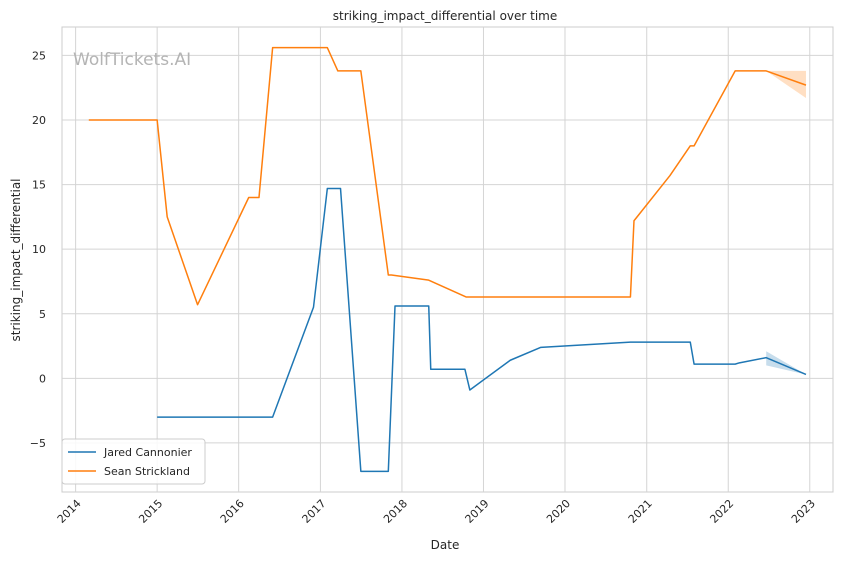 This screenshot has width=843, height=565. I want to click on y-axis-label: striking_impact_differential, so click(16, 259).